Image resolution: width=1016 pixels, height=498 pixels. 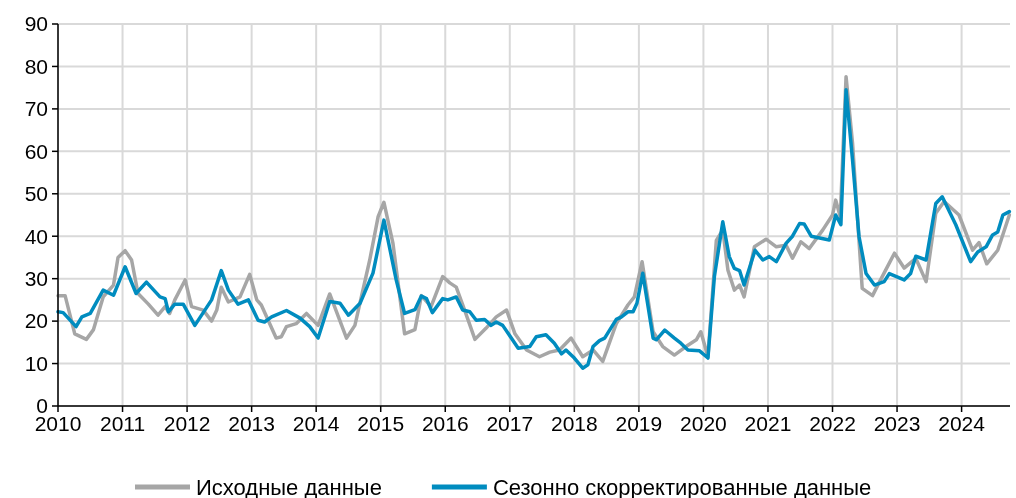 I want to click on y-tick-label: 70, so click(x=36, y=109).